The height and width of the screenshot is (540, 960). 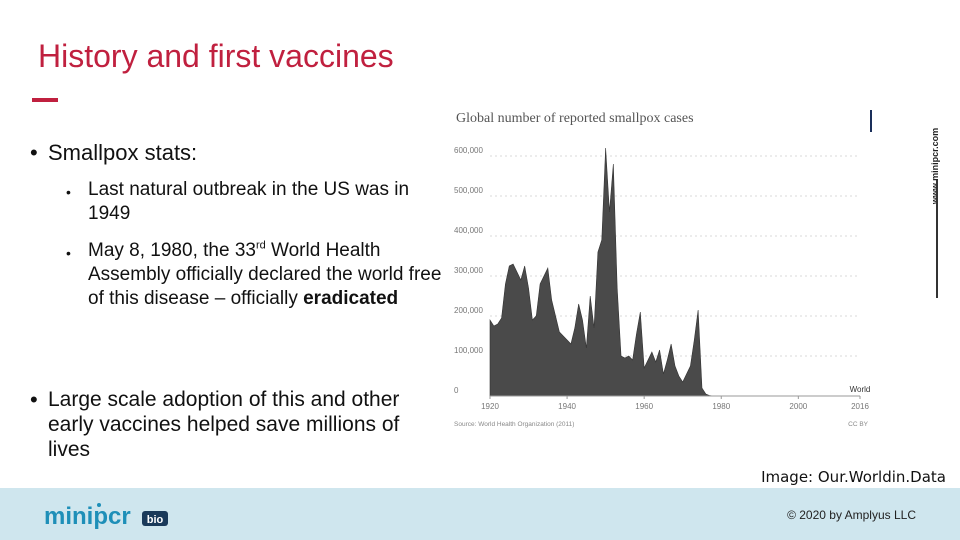 I want to click on side-url: www.minipcr.com, so click(x=935, y=166).